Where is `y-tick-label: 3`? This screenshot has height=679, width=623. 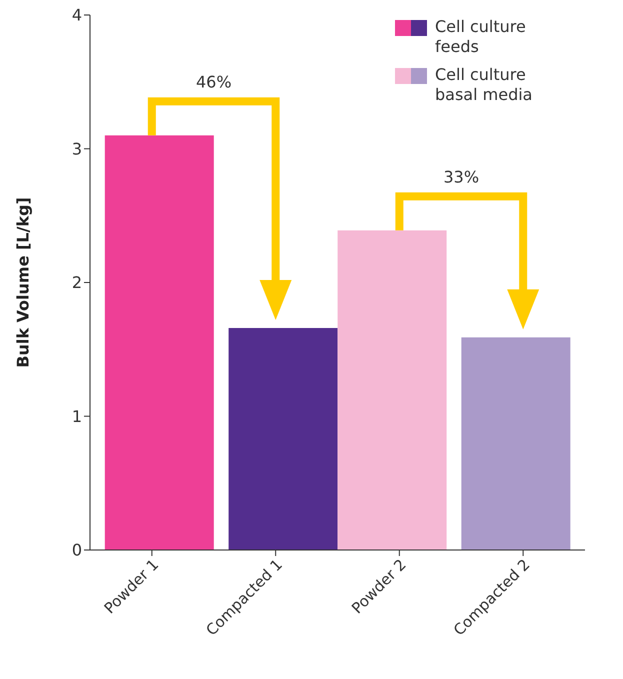
y-tick-label: 3 is located at coordinates (77, 148).